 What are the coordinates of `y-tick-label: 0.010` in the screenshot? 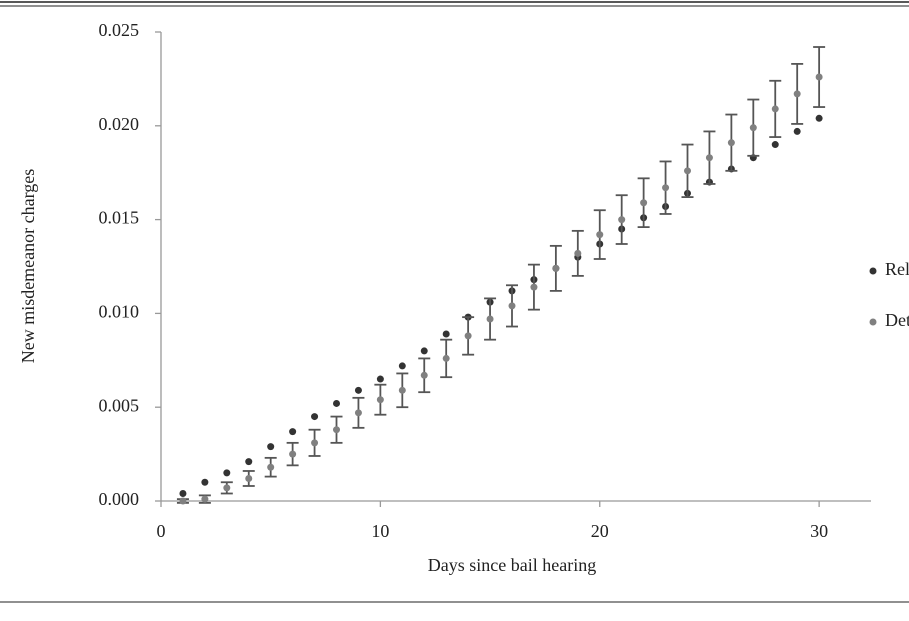 It's located at (119, 312).